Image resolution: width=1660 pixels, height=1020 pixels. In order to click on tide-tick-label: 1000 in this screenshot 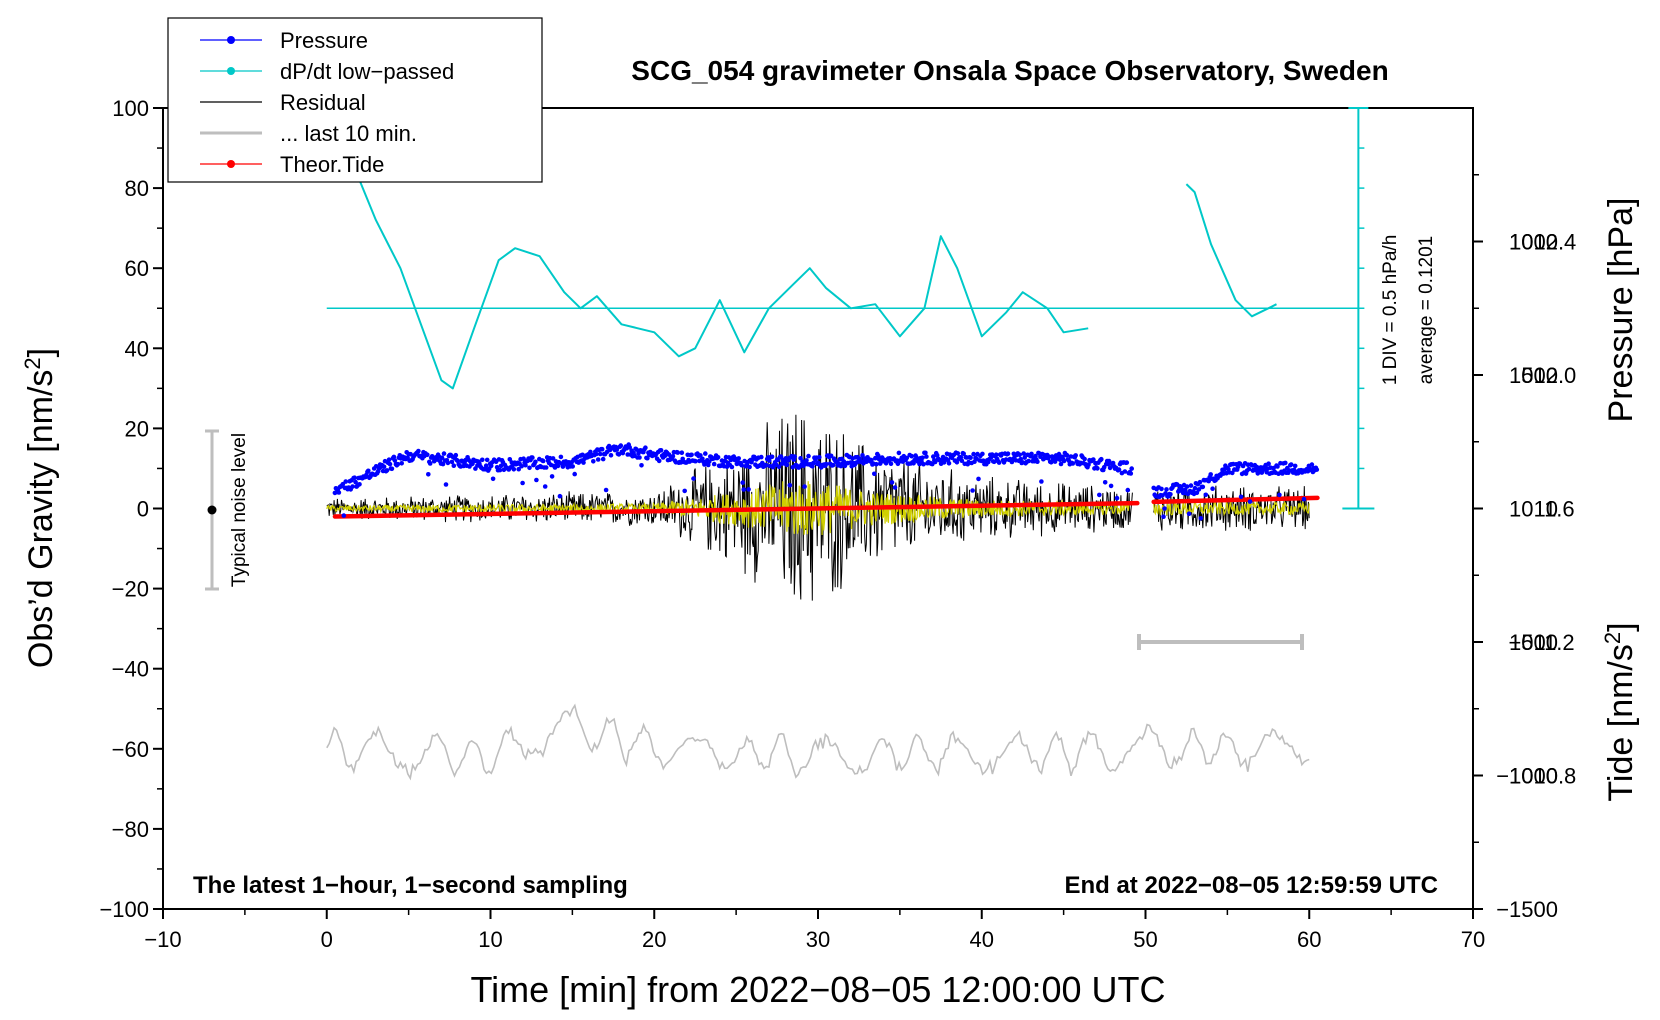, I will do `click(1533, 242)`.